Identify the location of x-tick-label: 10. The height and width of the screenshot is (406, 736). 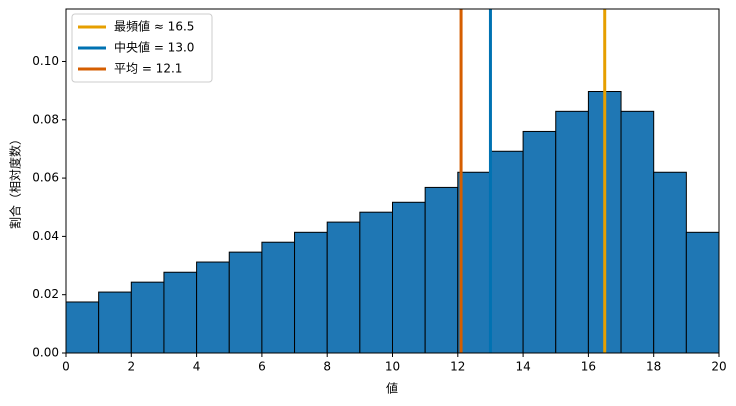
(392, 367).